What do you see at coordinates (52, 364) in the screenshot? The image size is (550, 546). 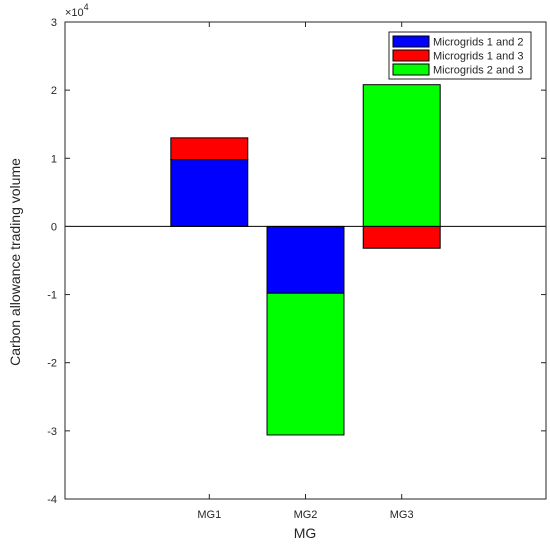 I see `y-tick-label: -2` at bounding box center [52, 364].